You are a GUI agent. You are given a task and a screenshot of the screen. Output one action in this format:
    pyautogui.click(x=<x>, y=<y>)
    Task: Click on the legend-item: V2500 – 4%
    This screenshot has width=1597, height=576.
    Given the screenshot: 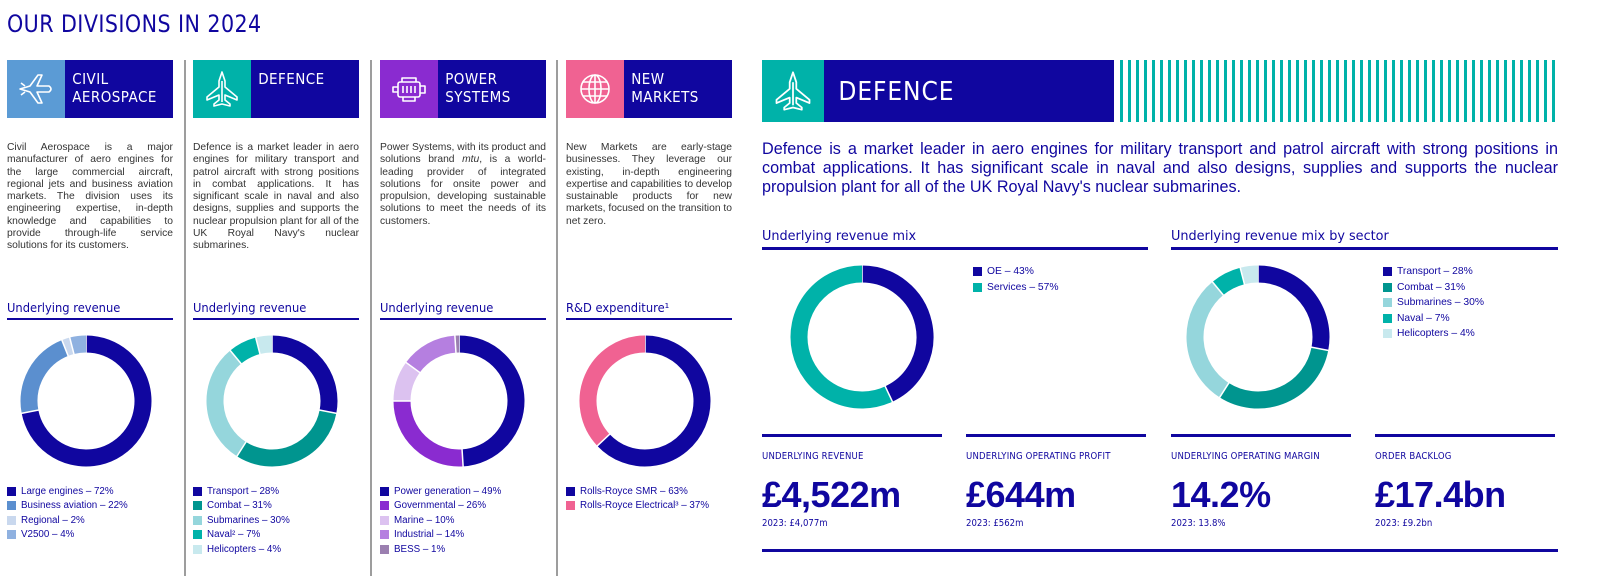 What is the action you would take?
    pyautogui.click(x=67, y=535)
    